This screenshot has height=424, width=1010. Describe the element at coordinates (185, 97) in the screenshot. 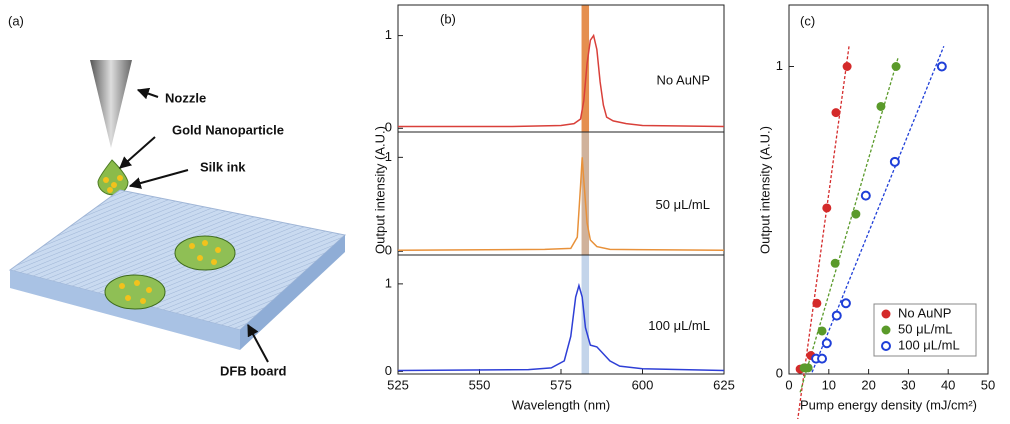

I see `label: Nozzle` at that location.